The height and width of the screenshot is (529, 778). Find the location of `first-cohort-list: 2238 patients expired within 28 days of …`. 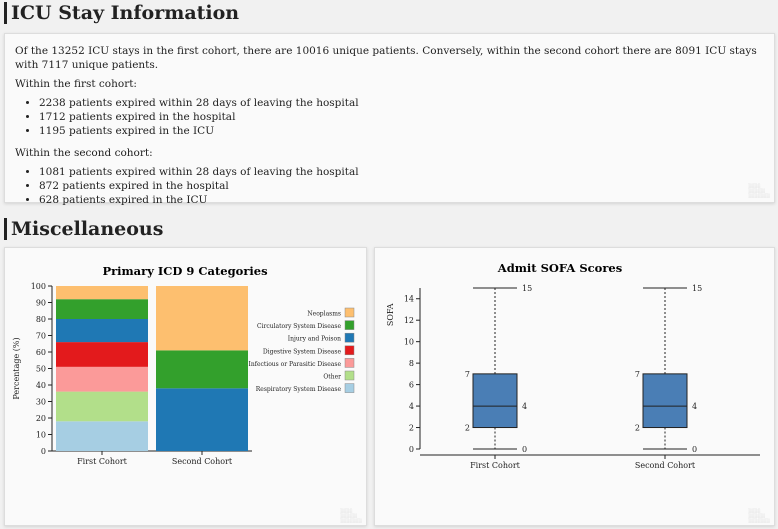

first-cohort-list: 2238 patients expired within 28 days of … is located at coordinates (389, 117).